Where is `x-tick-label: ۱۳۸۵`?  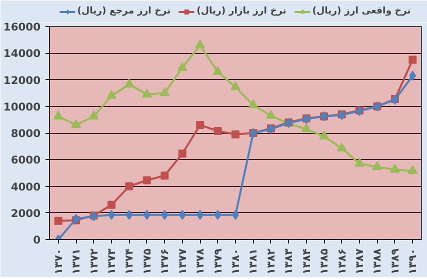
x-tick-label: ۱۳۸۵ is located at coordinates (324, 261).